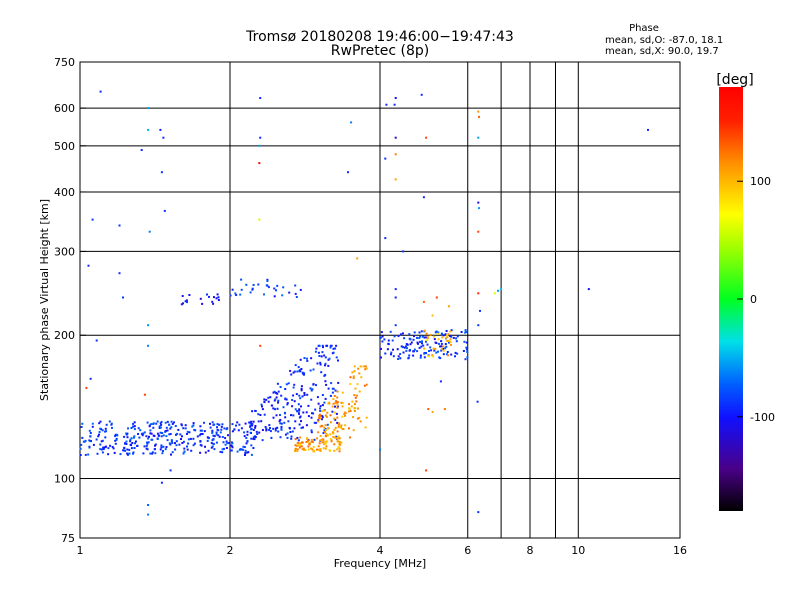 Image resolution: width=800 pixels, height=600 pixels. I want to click on colorbar-tick-label: 0, so click(753, 299).